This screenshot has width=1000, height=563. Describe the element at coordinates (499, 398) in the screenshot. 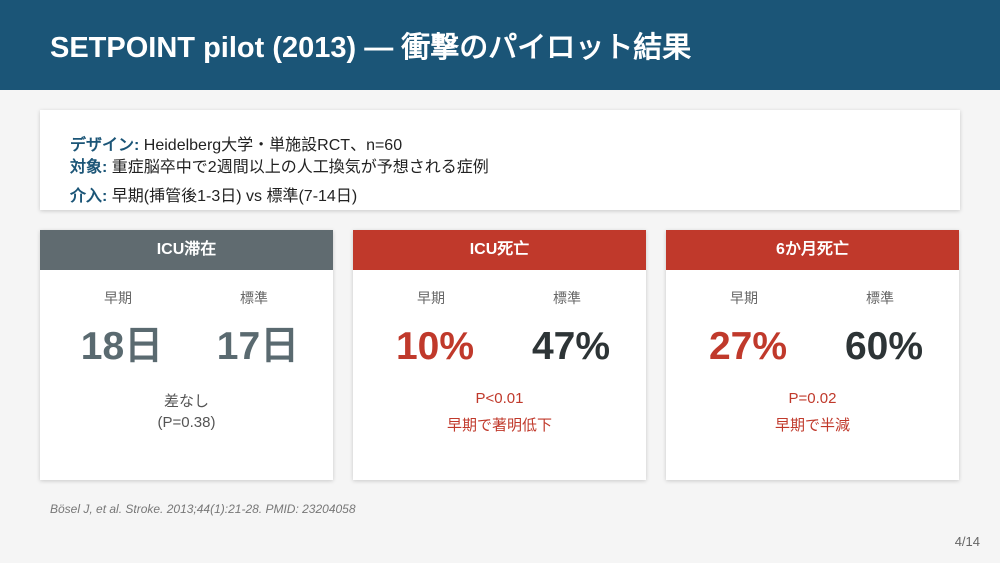

I see `p-value: P<0.01` at that location.